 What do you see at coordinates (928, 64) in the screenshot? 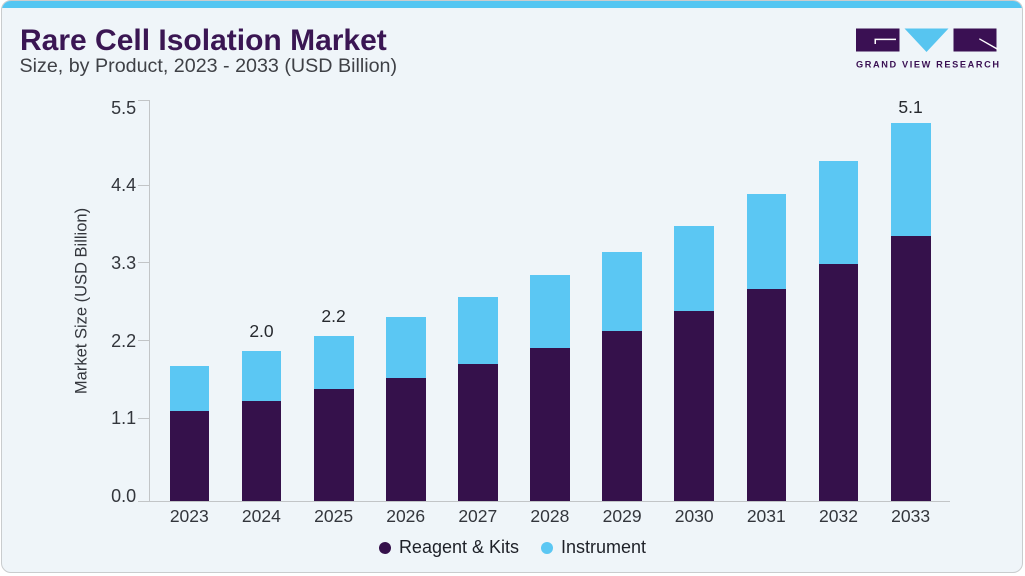
I see `svg-text: GRAND VIEW RESEARCH` at bounding box center [928, 64].